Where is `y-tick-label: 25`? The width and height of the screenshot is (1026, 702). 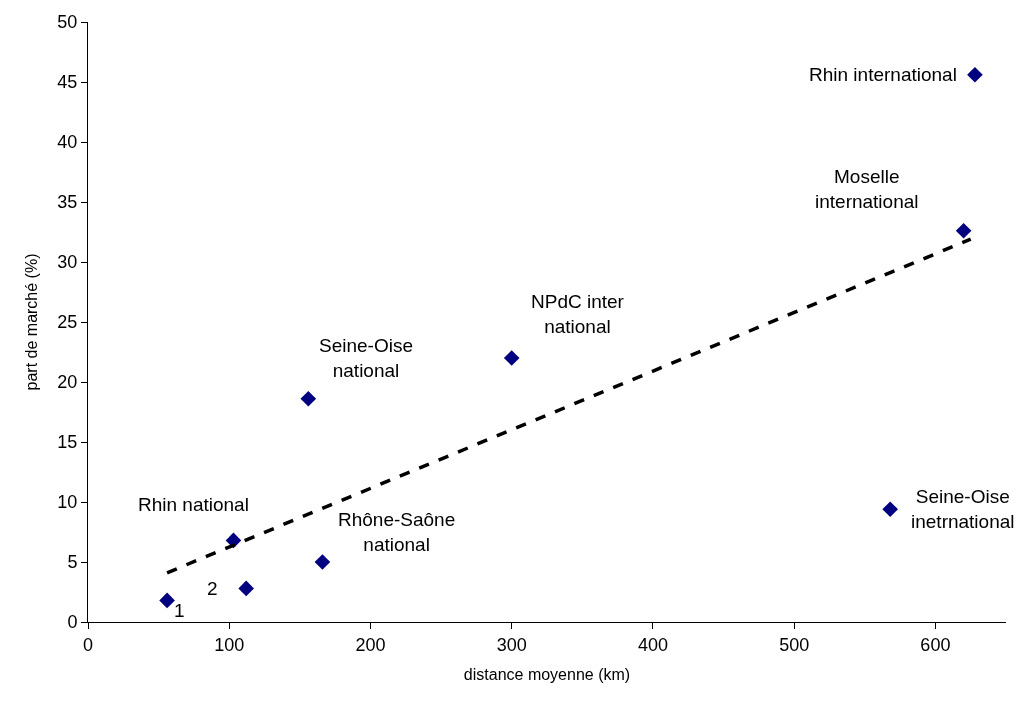 y-tick-label: 25 is located at coordinates (67, 322).